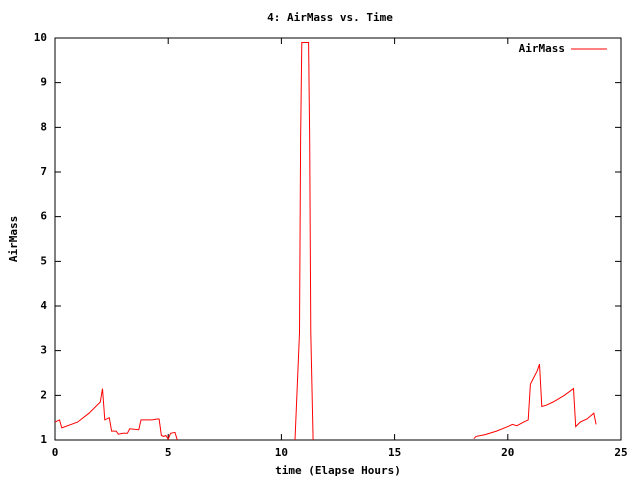 The image size is (640, 480). I want to click on x-axis-label: time (Elapse Hours), so click(338, 470).